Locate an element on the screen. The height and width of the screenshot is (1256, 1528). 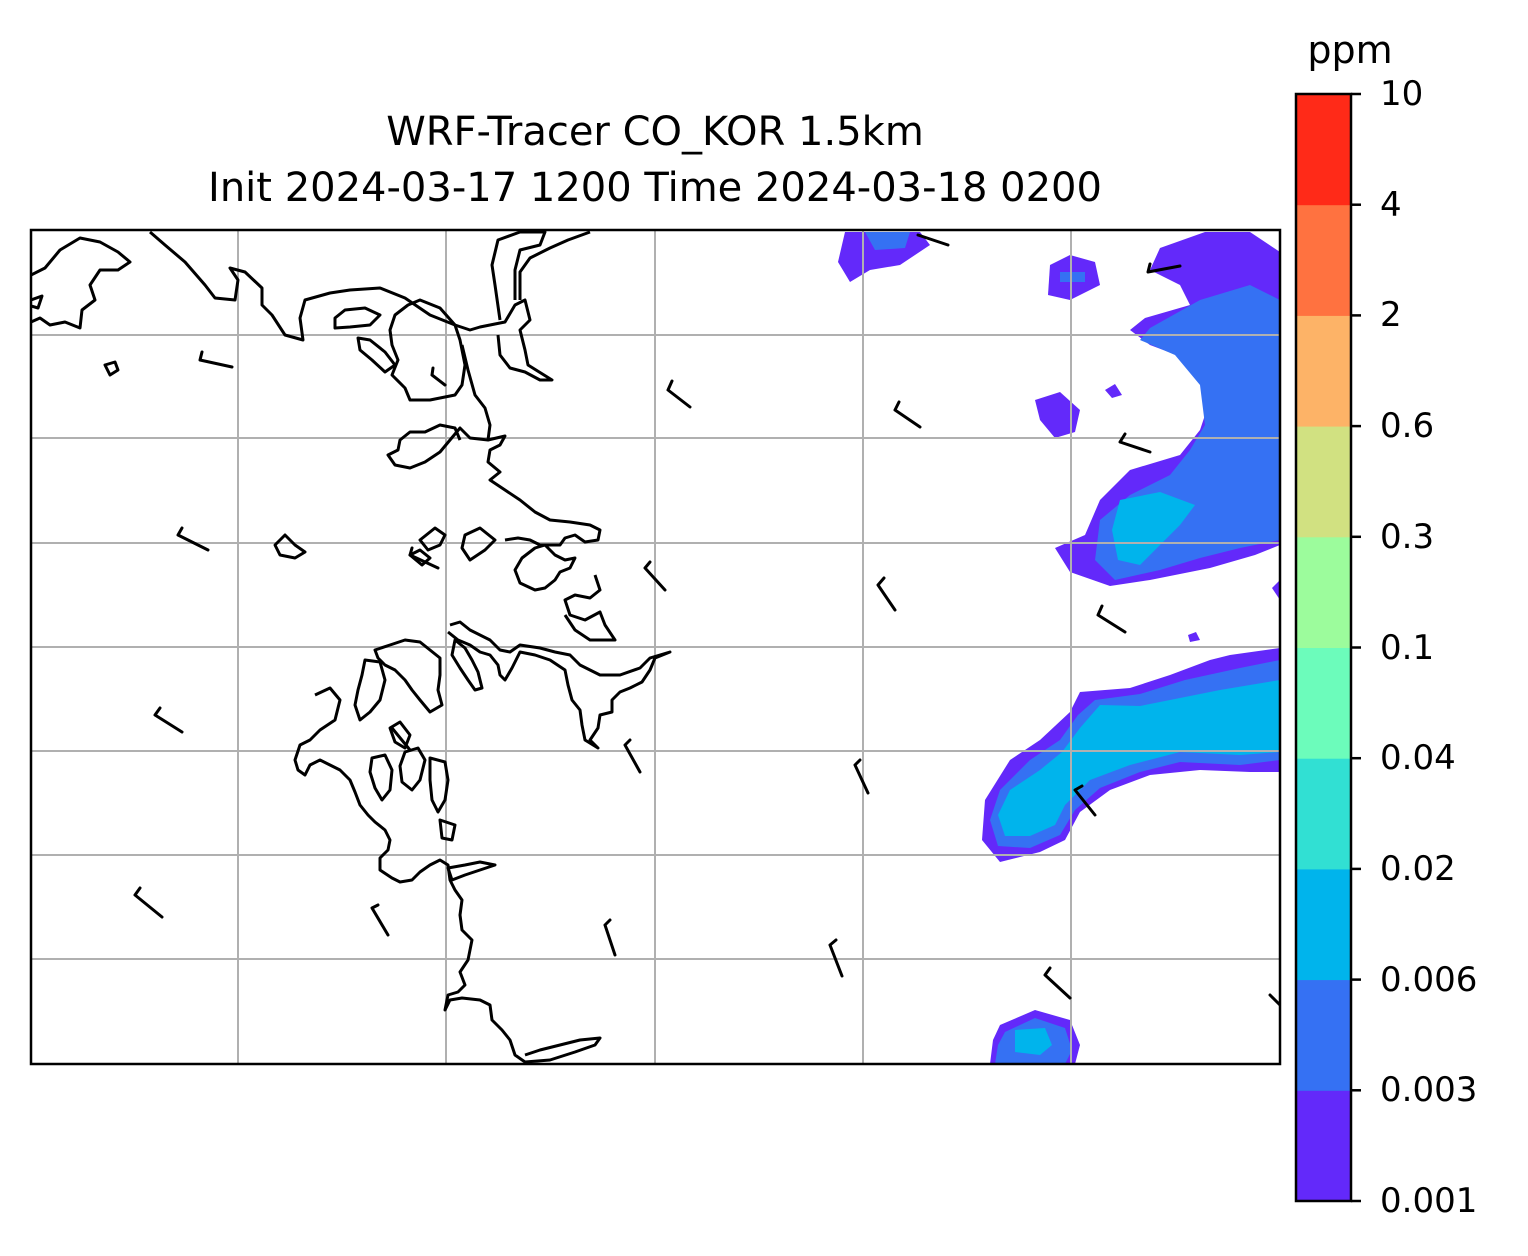
colorbar-tick-label: 2 is located at coordinates (1391, 315).